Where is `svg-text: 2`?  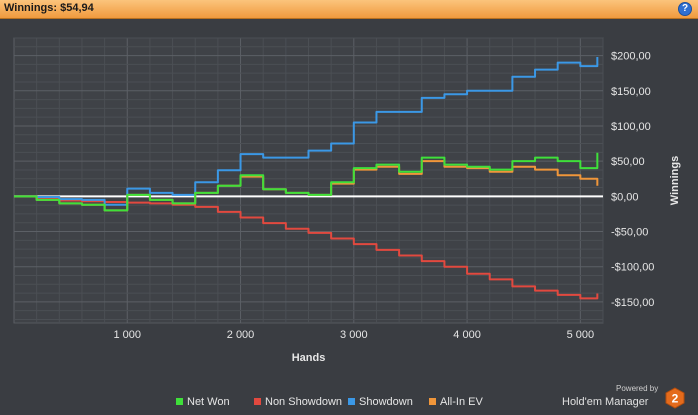
svg-text: 2 is located at coordinates (675, 399).